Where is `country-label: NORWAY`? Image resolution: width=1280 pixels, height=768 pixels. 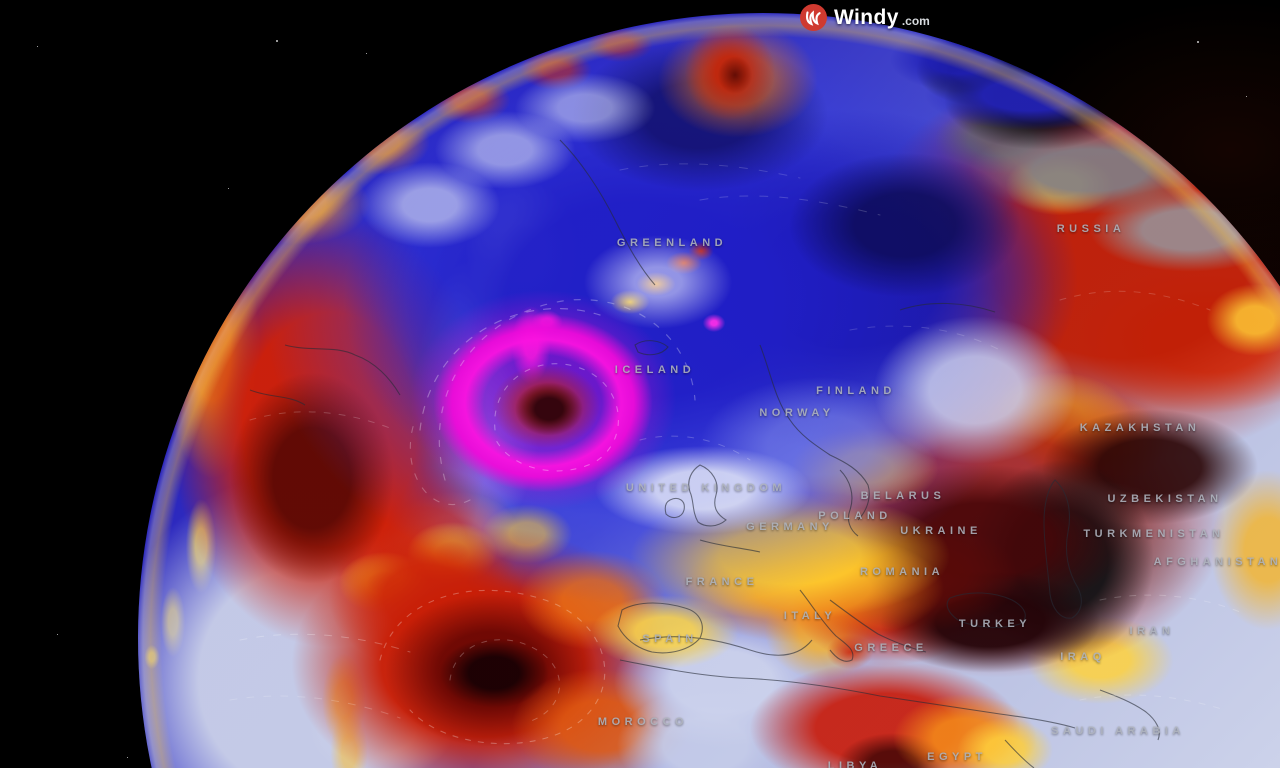 country-label: NORWAY is located at coordinates (797, 413).